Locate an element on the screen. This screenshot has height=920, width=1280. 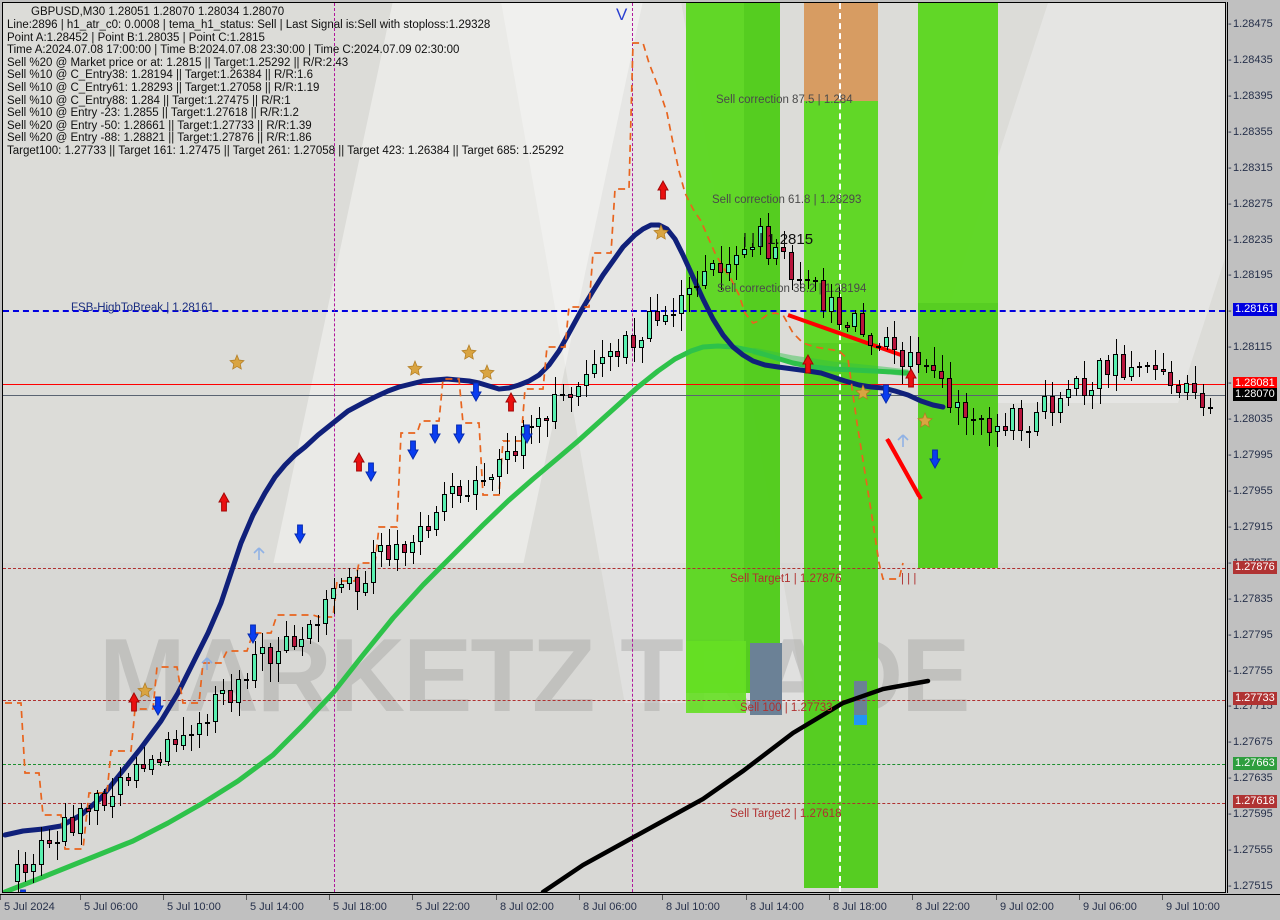
price-tick: -1.27995 is located at coordinates (1250, 455).